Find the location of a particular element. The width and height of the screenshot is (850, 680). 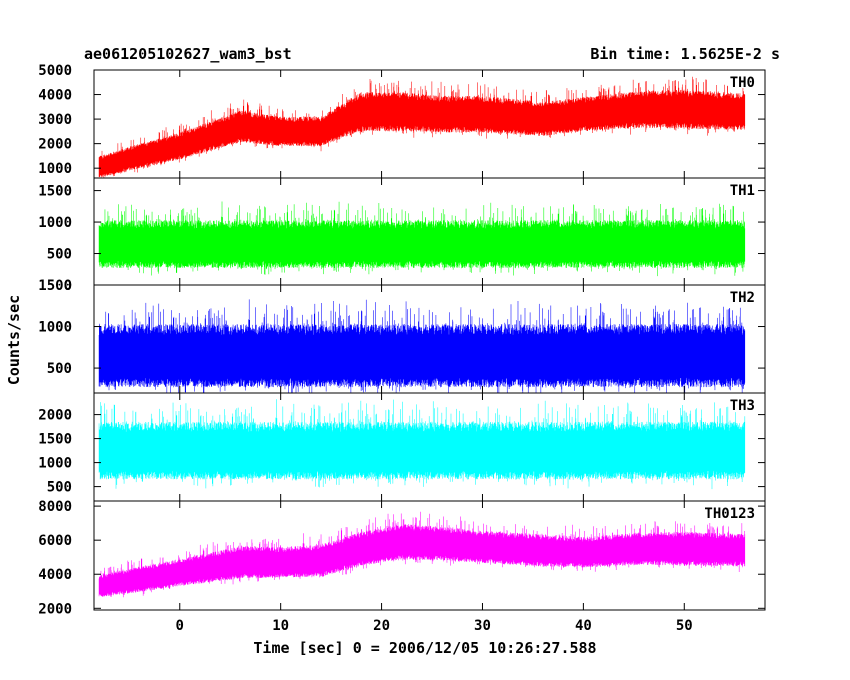

y-tick-label: 8000 is located at coordinates (55, 507).